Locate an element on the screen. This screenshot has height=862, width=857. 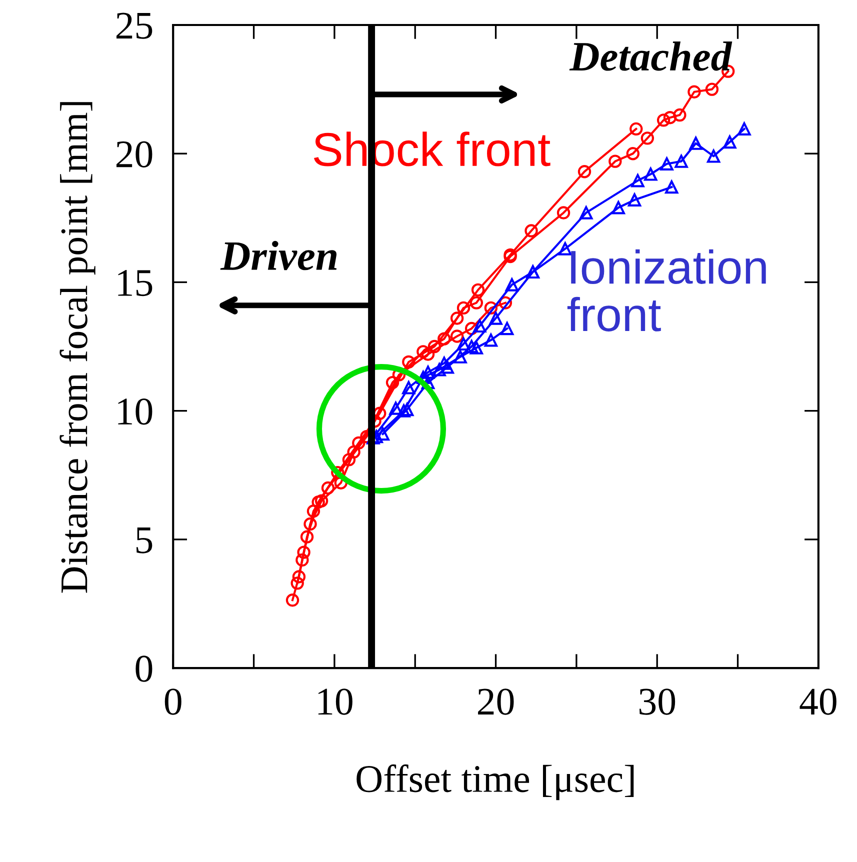
x-tick-label: 40 is located at coordinates (818, 701).